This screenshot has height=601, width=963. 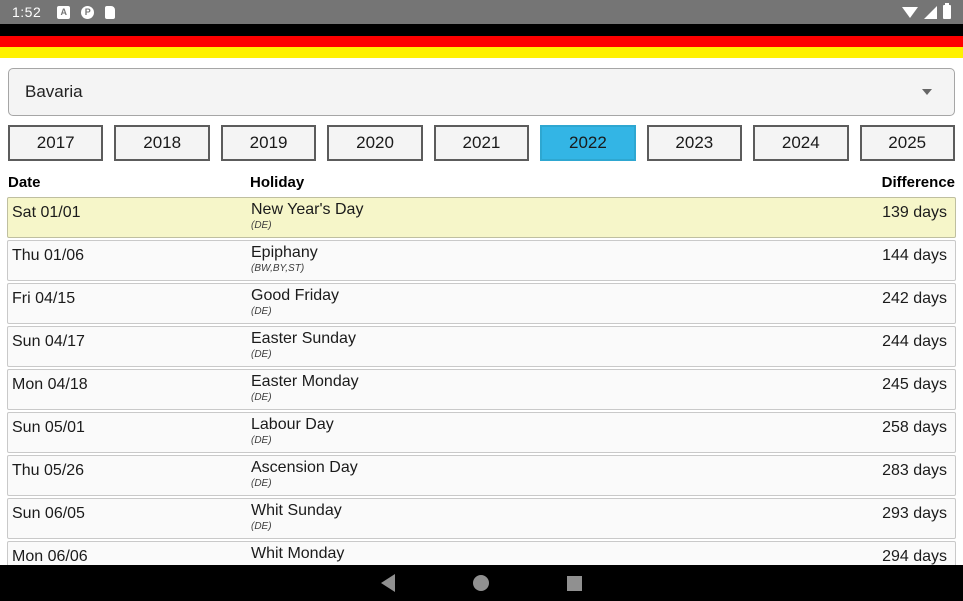 I want to click on wifi-icon, so click(x=910, y=12).